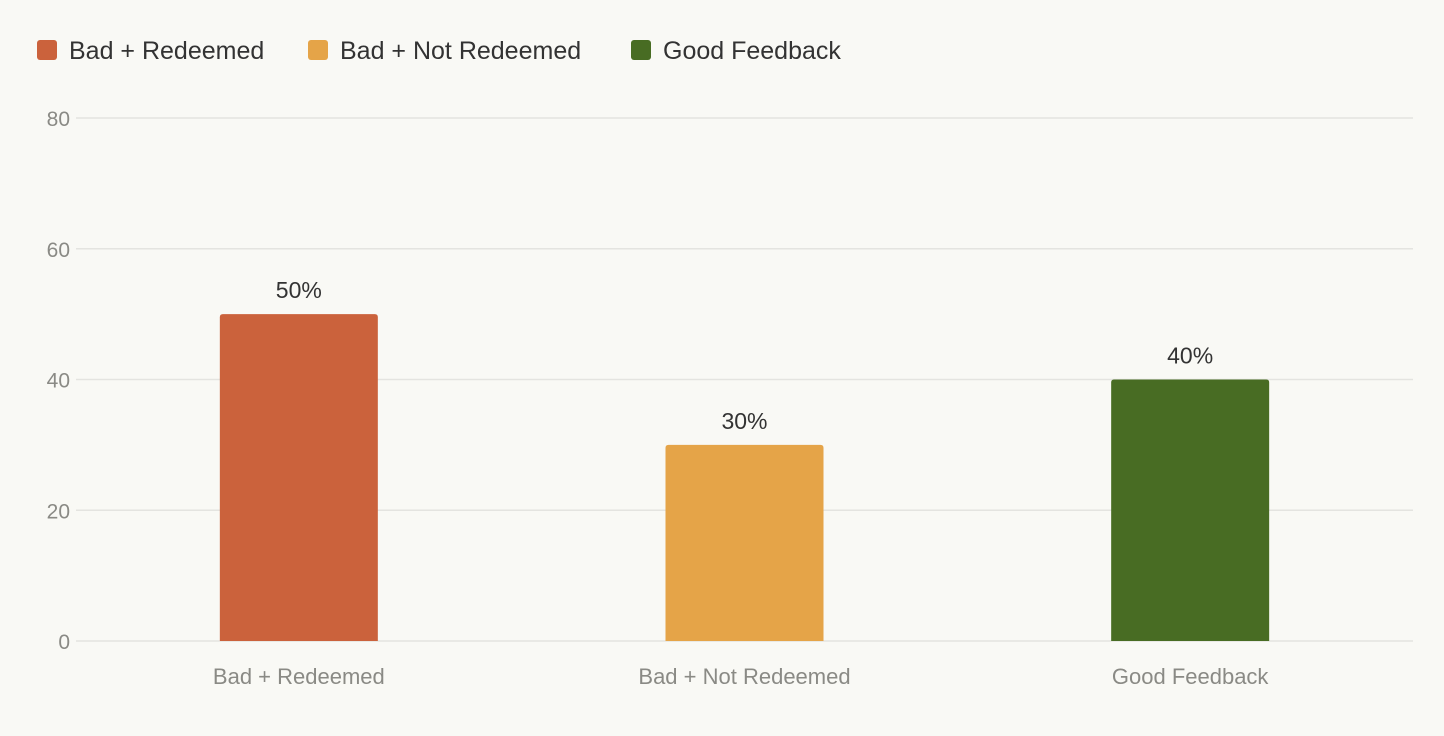 Image resolution: width=1444 pixels, height=736 pixels. Describe the element at coordinates (752, 51) in the screenshot. I see `legend-label-3: Good Feedback` at that location.